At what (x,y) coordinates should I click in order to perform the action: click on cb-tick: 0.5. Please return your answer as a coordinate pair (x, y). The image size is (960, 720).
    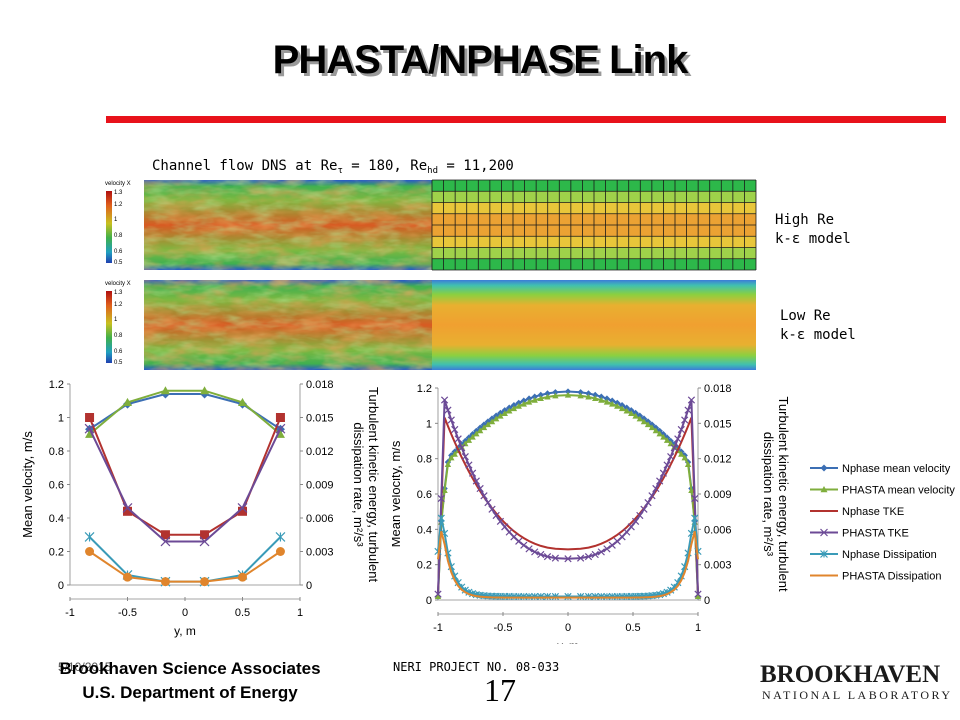
    Looking at the image, I should click on (118, 263).